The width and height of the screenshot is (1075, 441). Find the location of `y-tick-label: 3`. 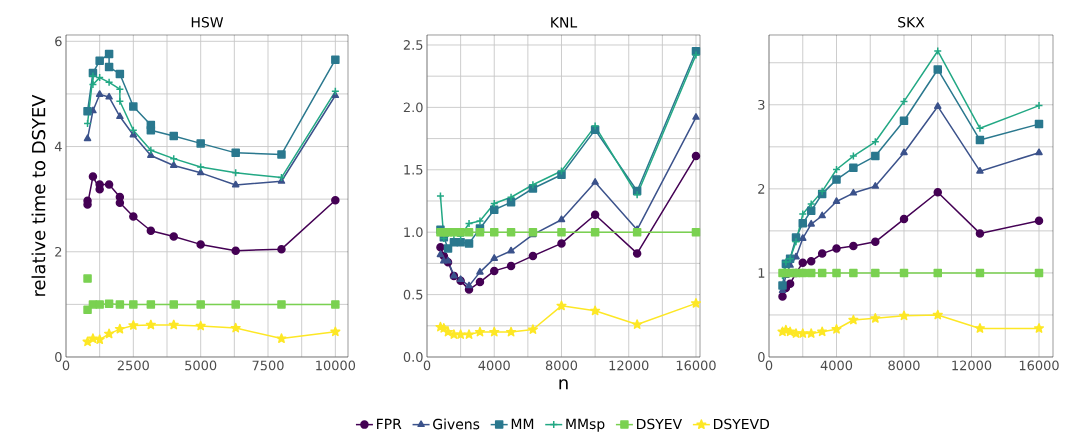

y-tick-label: 3 is located at coordinates (761, 104).